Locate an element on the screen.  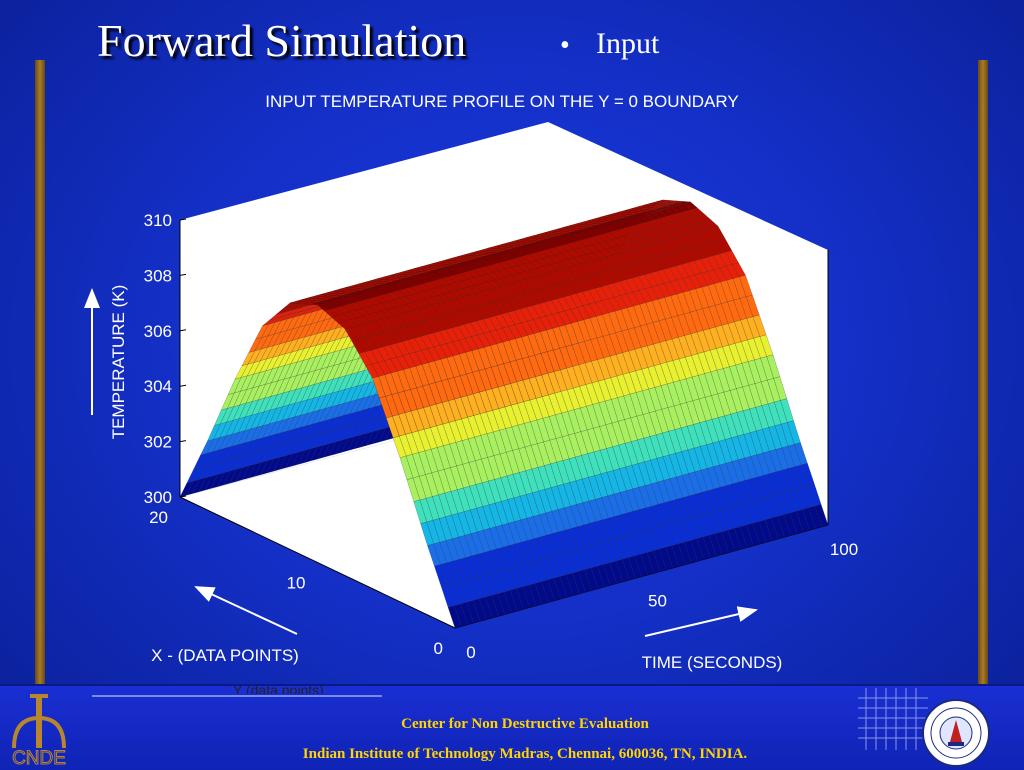
left-decorative-bar is located at coordinates (40, 372).